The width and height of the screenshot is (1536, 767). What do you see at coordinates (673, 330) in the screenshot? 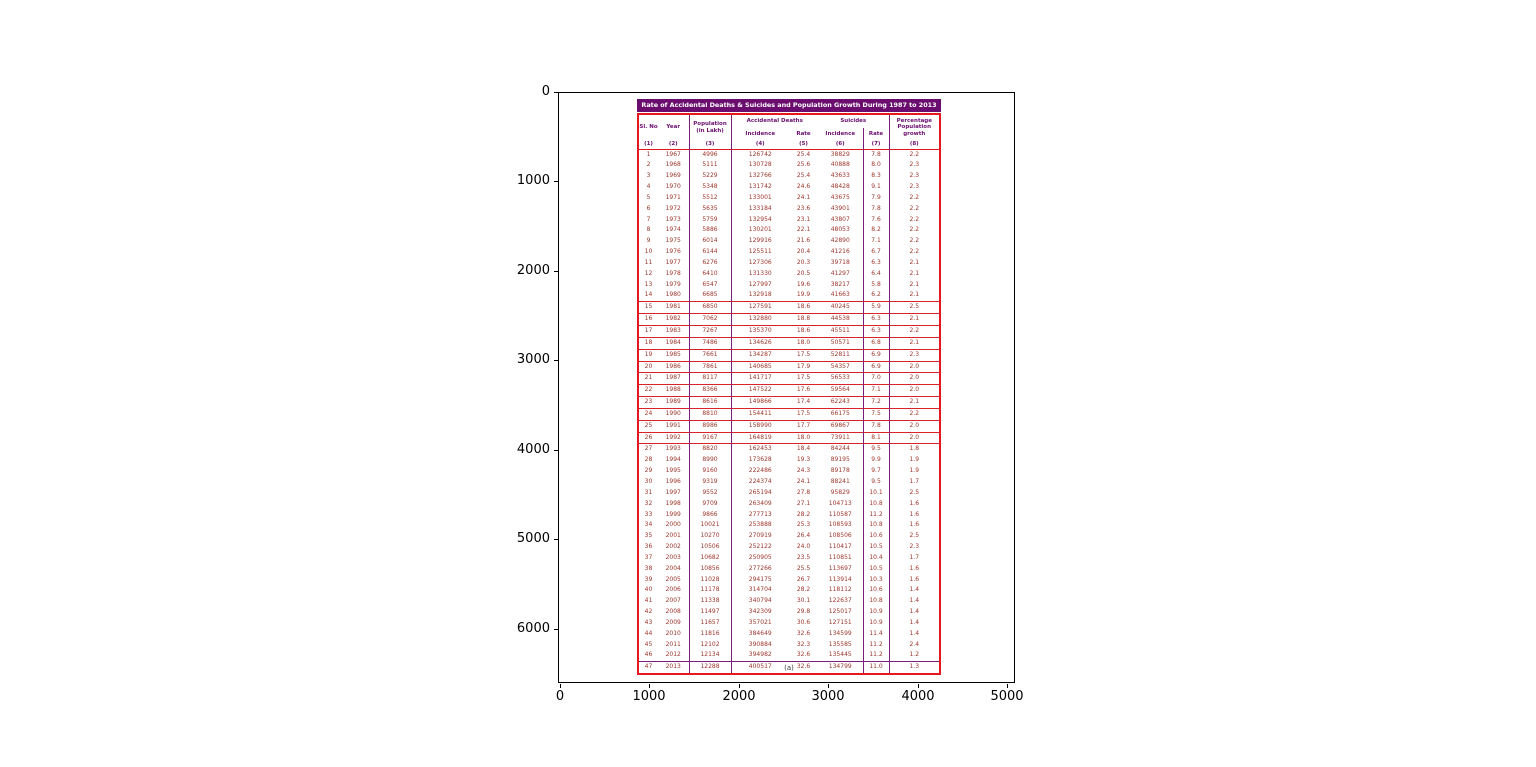
I see `cell: 1983` at bounding box center [673, 330].